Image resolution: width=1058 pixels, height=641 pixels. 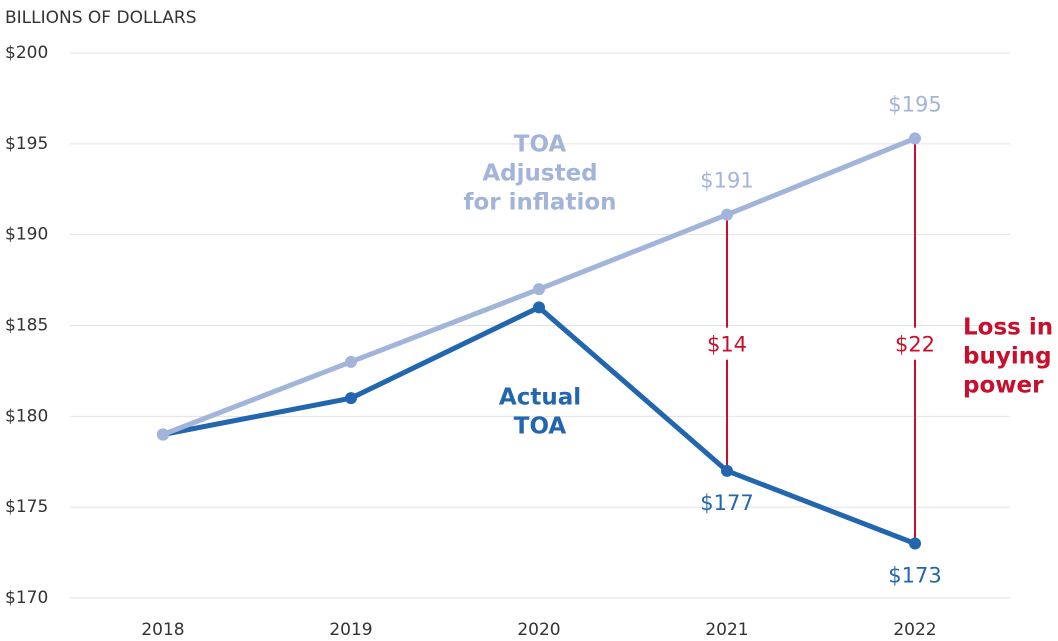 What do you see at coordinates (162, 630) in the screenshot?
I see `x-tick-label: 2018` at bounding box center [162, 630].